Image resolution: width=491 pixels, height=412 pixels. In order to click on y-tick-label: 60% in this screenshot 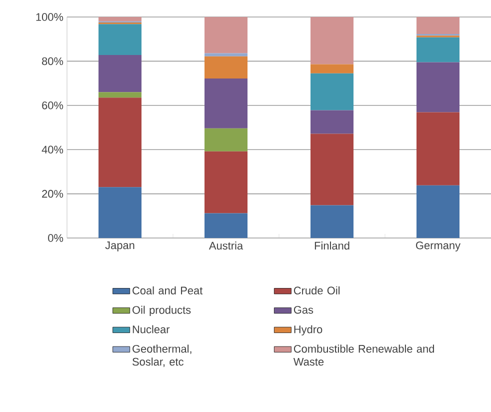, I will do `click(53, 106)`.